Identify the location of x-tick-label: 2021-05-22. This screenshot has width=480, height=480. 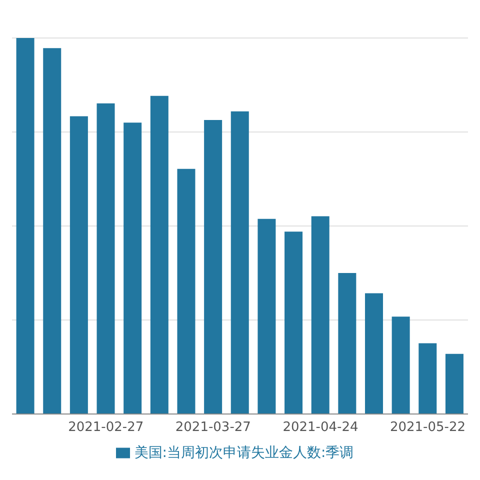
(428, 428).